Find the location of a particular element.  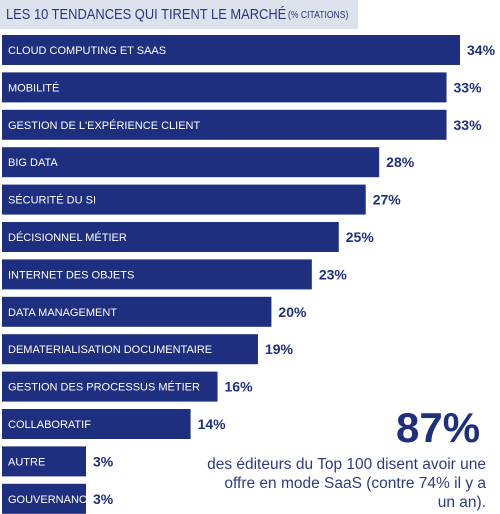

bar-group: BIG DATA 28% is located at coordinates (208, 162).